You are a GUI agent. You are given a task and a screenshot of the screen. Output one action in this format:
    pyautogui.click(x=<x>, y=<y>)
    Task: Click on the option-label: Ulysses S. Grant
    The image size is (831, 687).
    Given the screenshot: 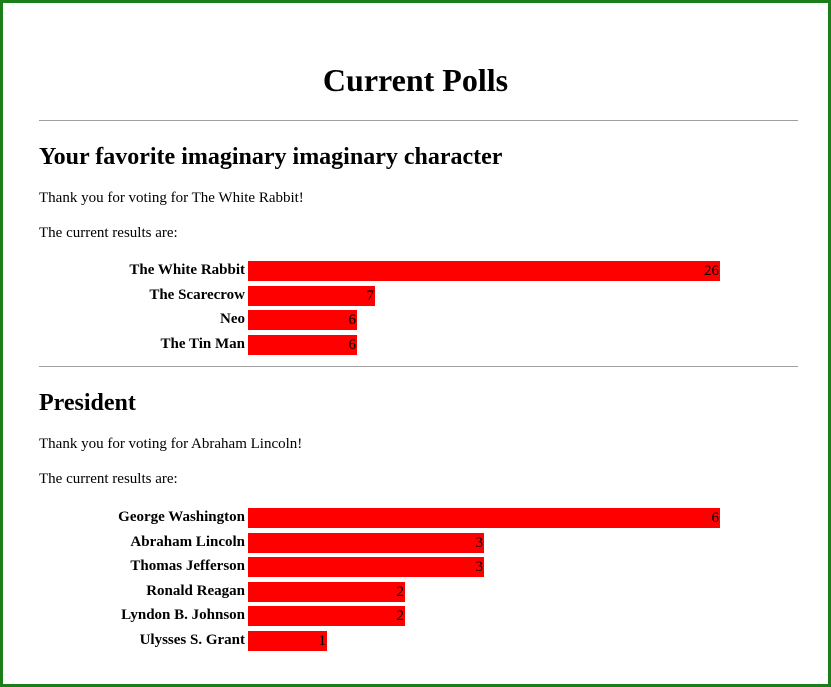 What is the action you would take?
    pyautogui.click(x=192, y=639)
    